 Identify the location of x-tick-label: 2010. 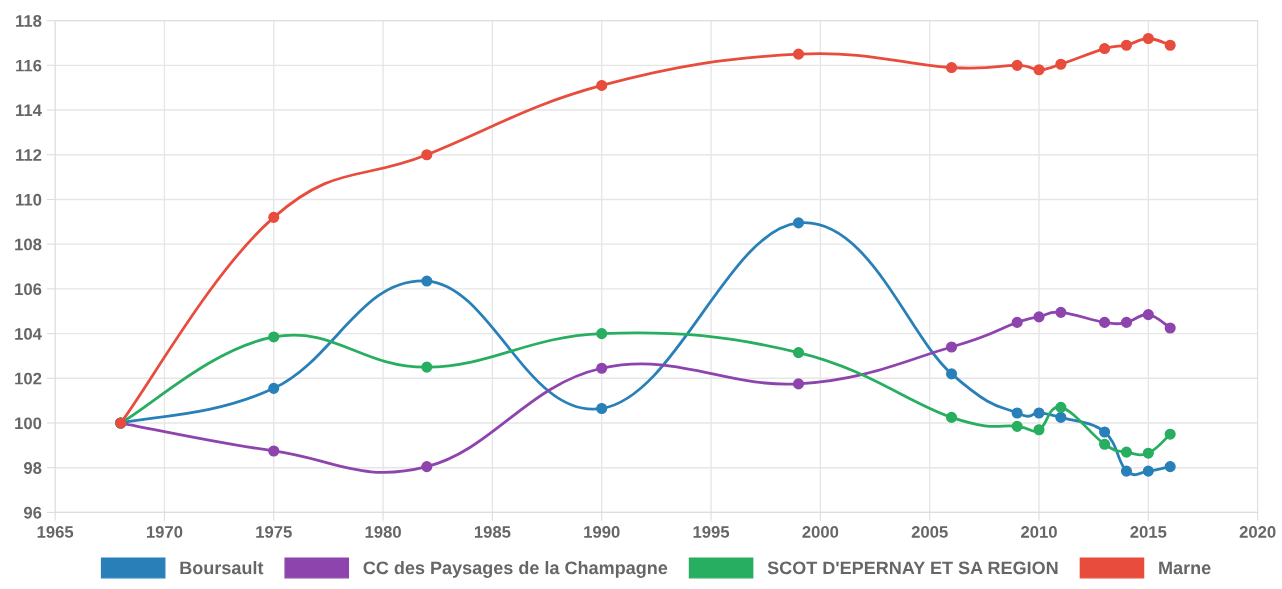
(1039, 532).